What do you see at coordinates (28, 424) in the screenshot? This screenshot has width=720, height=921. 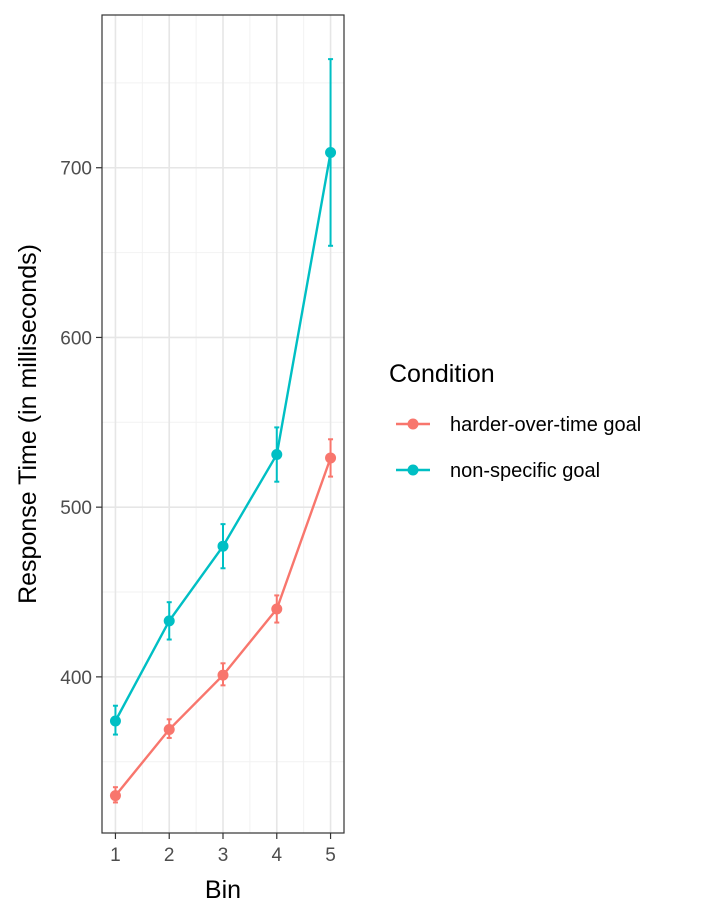 I see `y-axis-title: Response Time (in milliseconds)` at bounding box center [28, 424].